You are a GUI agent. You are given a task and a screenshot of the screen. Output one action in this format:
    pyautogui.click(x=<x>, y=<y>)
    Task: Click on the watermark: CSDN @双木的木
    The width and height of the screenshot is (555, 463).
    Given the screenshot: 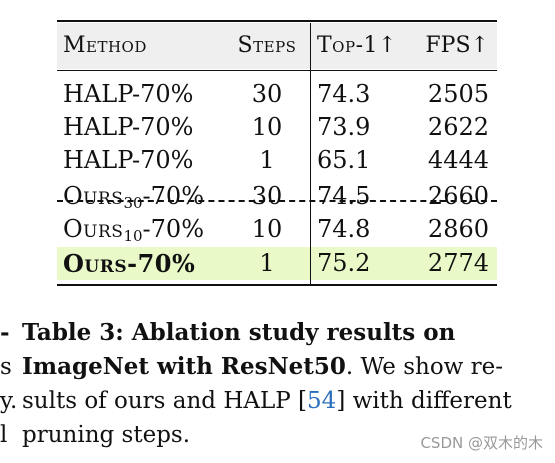 What is the action you would take?
    pyautogui.click(x=481, y=443)
    